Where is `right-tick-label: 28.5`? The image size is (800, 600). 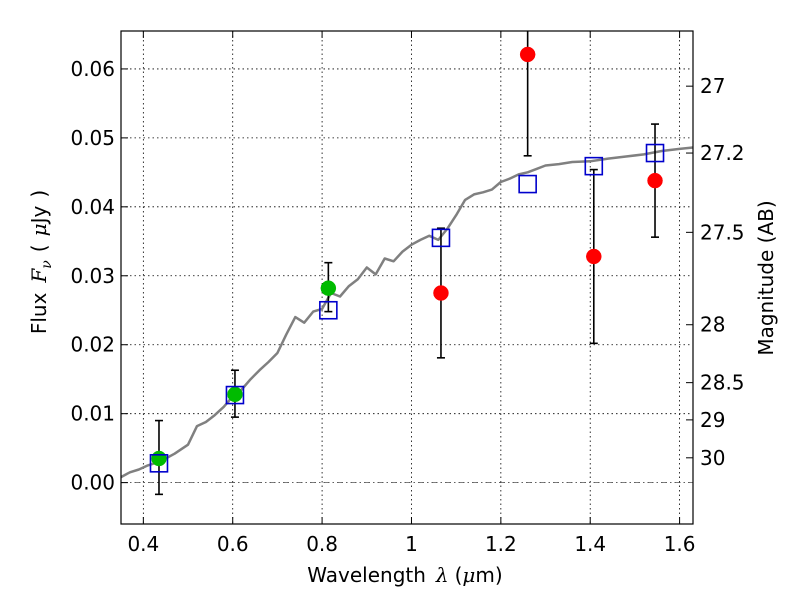
right-tick-label: 28.5 is located at coordinates (722, 383).